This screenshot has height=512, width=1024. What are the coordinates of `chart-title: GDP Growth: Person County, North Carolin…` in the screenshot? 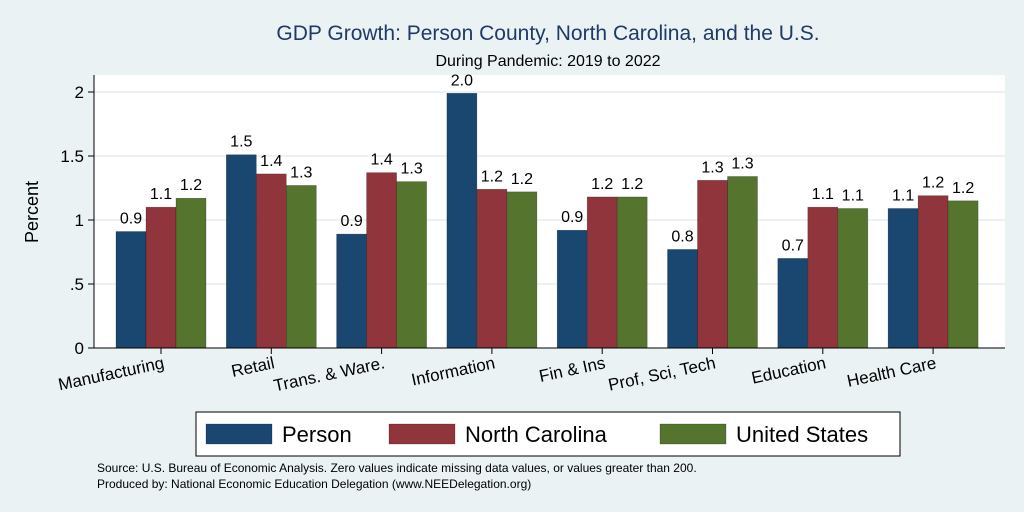 It's located at (547, 33).